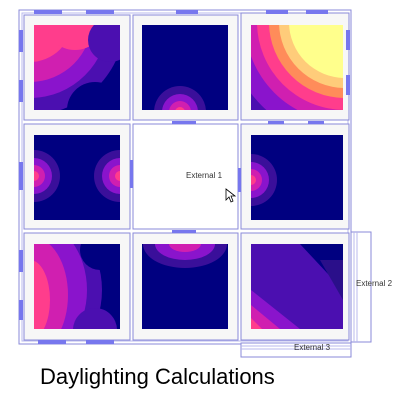 The width and height of the screenshot is (400, 400). What do you see at coordinates (297, 177) in the screenshot?
I see `heatmap-middle-right` at bounding box center [297, 177].